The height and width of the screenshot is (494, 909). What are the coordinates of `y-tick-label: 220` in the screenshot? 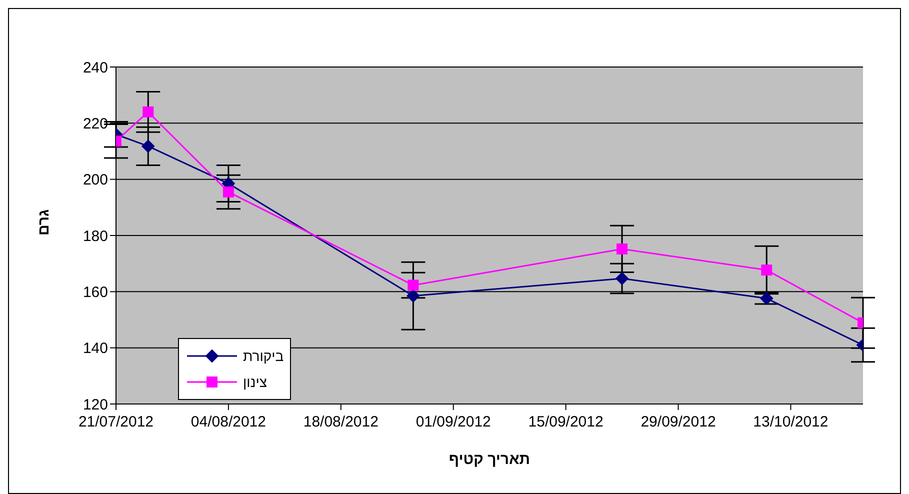 It's located at (95, 123).